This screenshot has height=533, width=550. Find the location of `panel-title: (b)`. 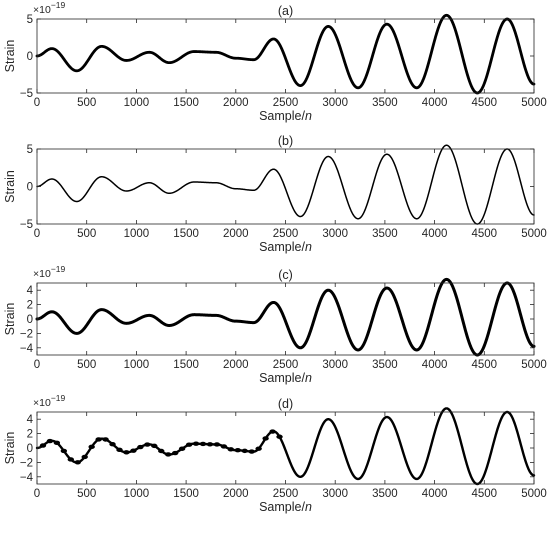

panel-title: (b) is located at coordinates (285, 141).